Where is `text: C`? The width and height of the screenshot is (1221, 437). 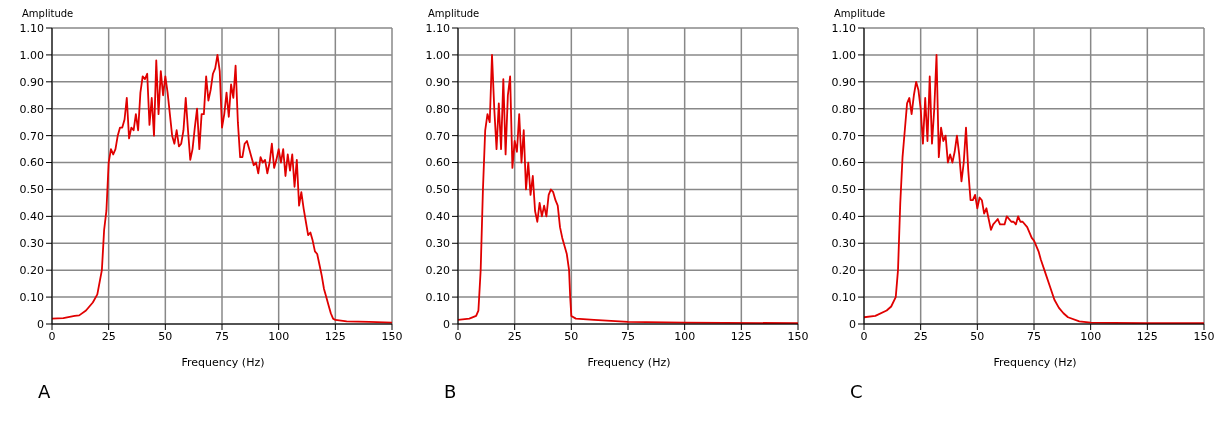 text: C is located at coordinates (856, 391).